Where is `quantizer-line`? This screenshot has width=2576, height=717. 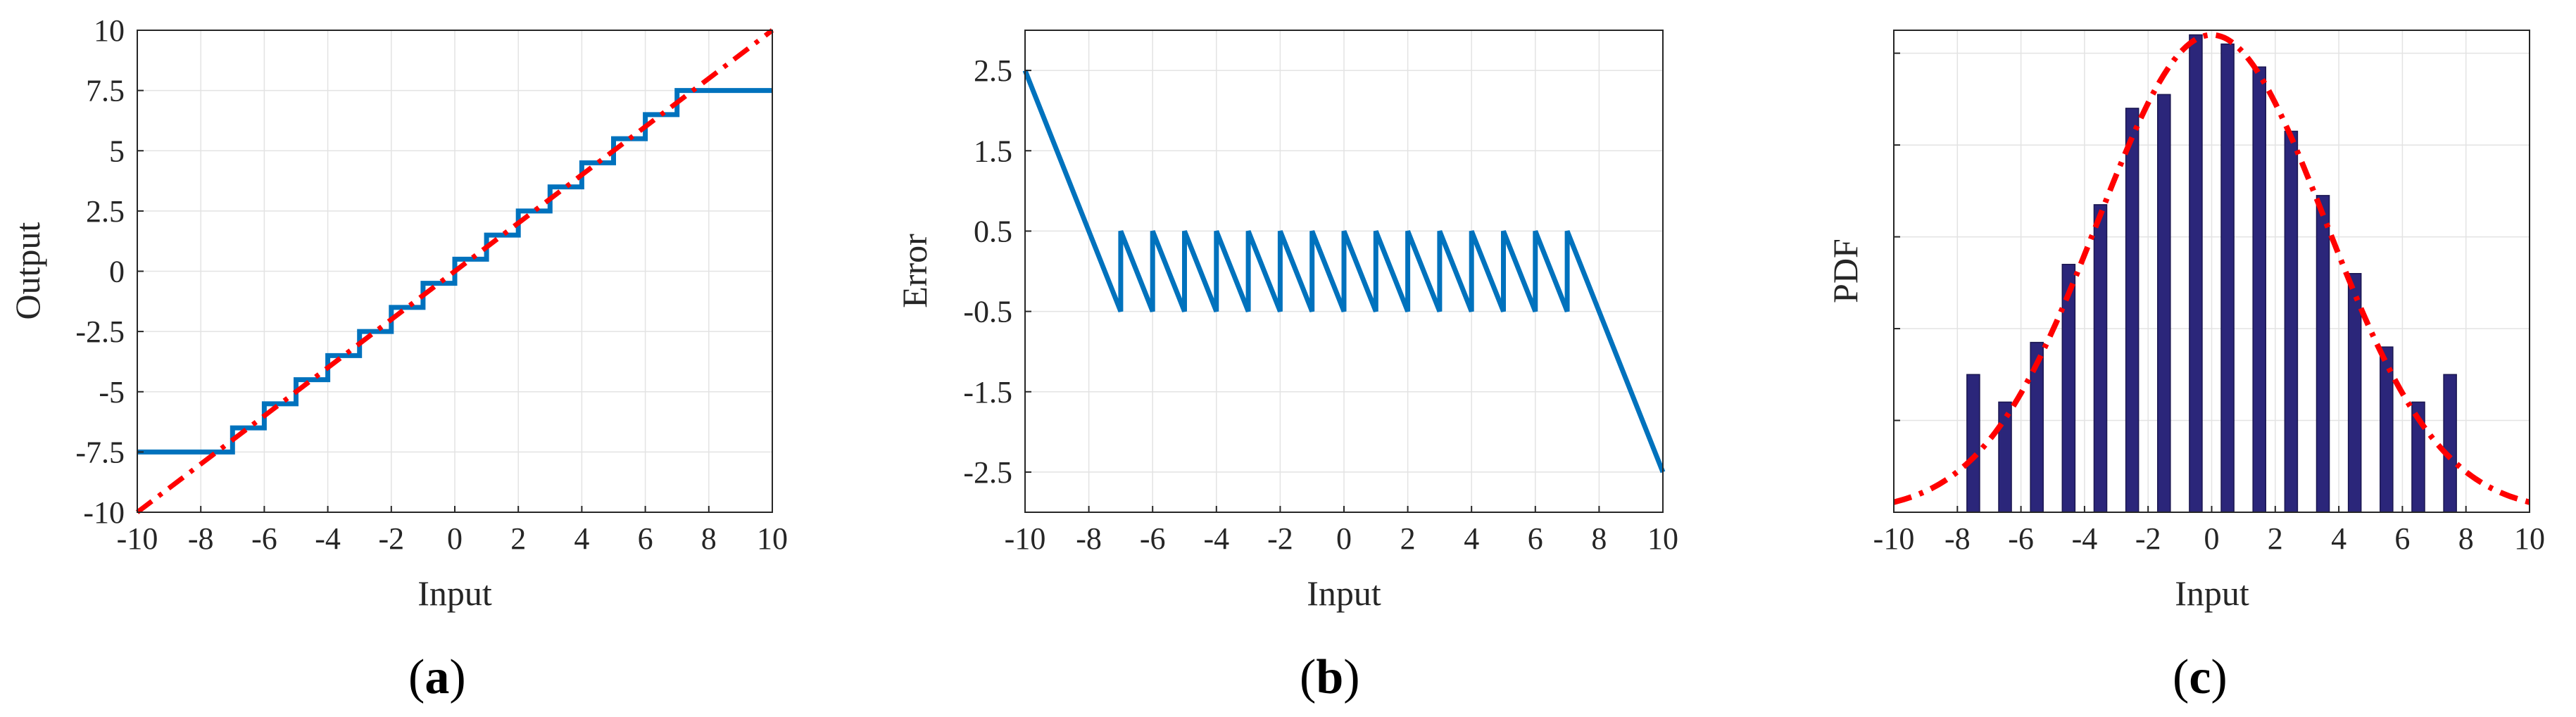
quantizer-line is located at coordinates (1344, 271).